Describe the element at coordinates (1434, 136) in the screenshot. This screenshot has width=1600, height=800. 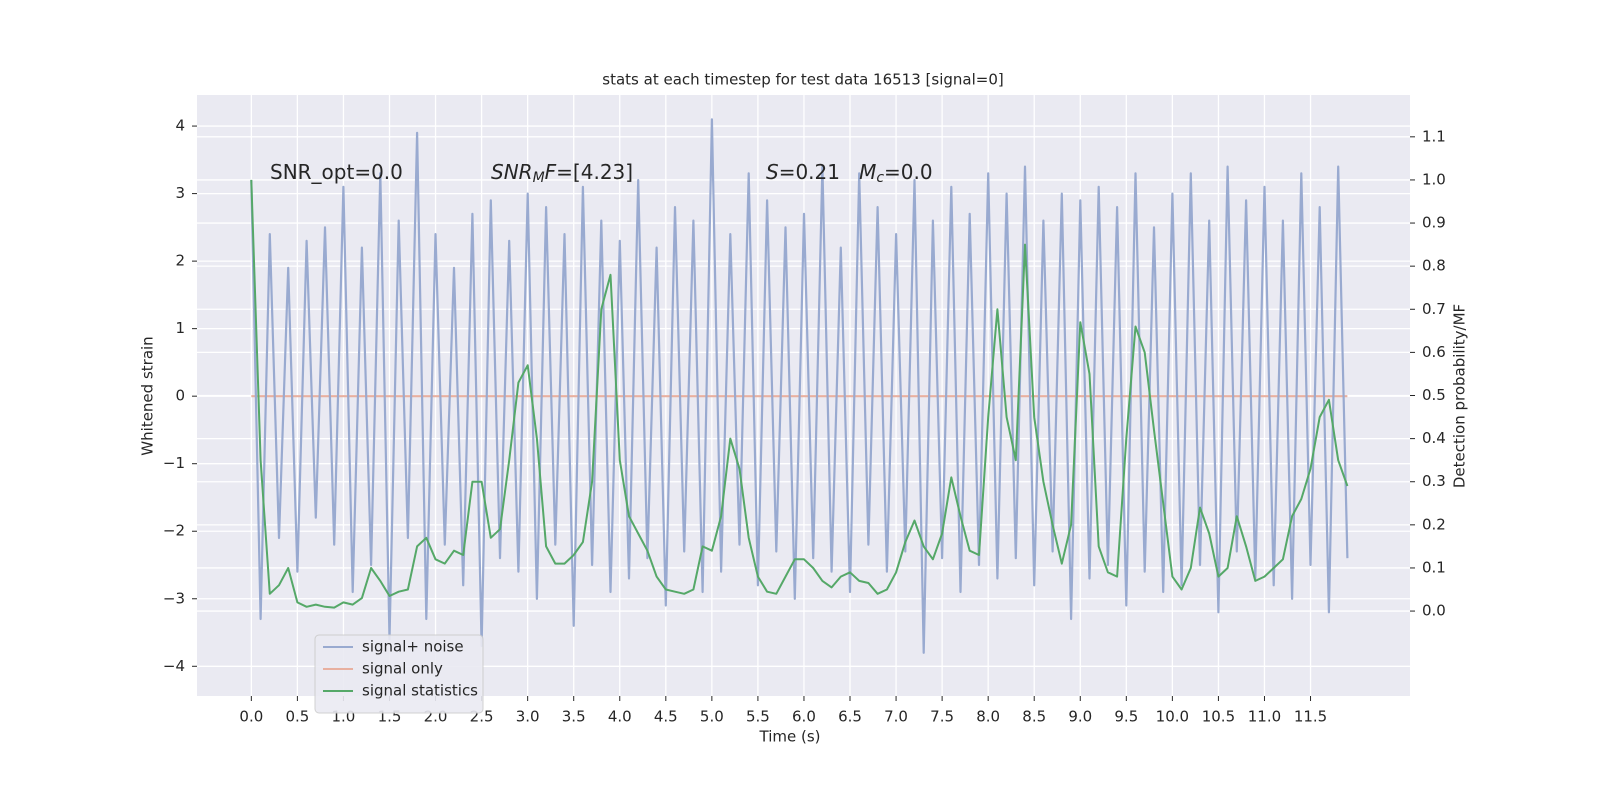
I see `y2-tick-label: 1.1` at that location.